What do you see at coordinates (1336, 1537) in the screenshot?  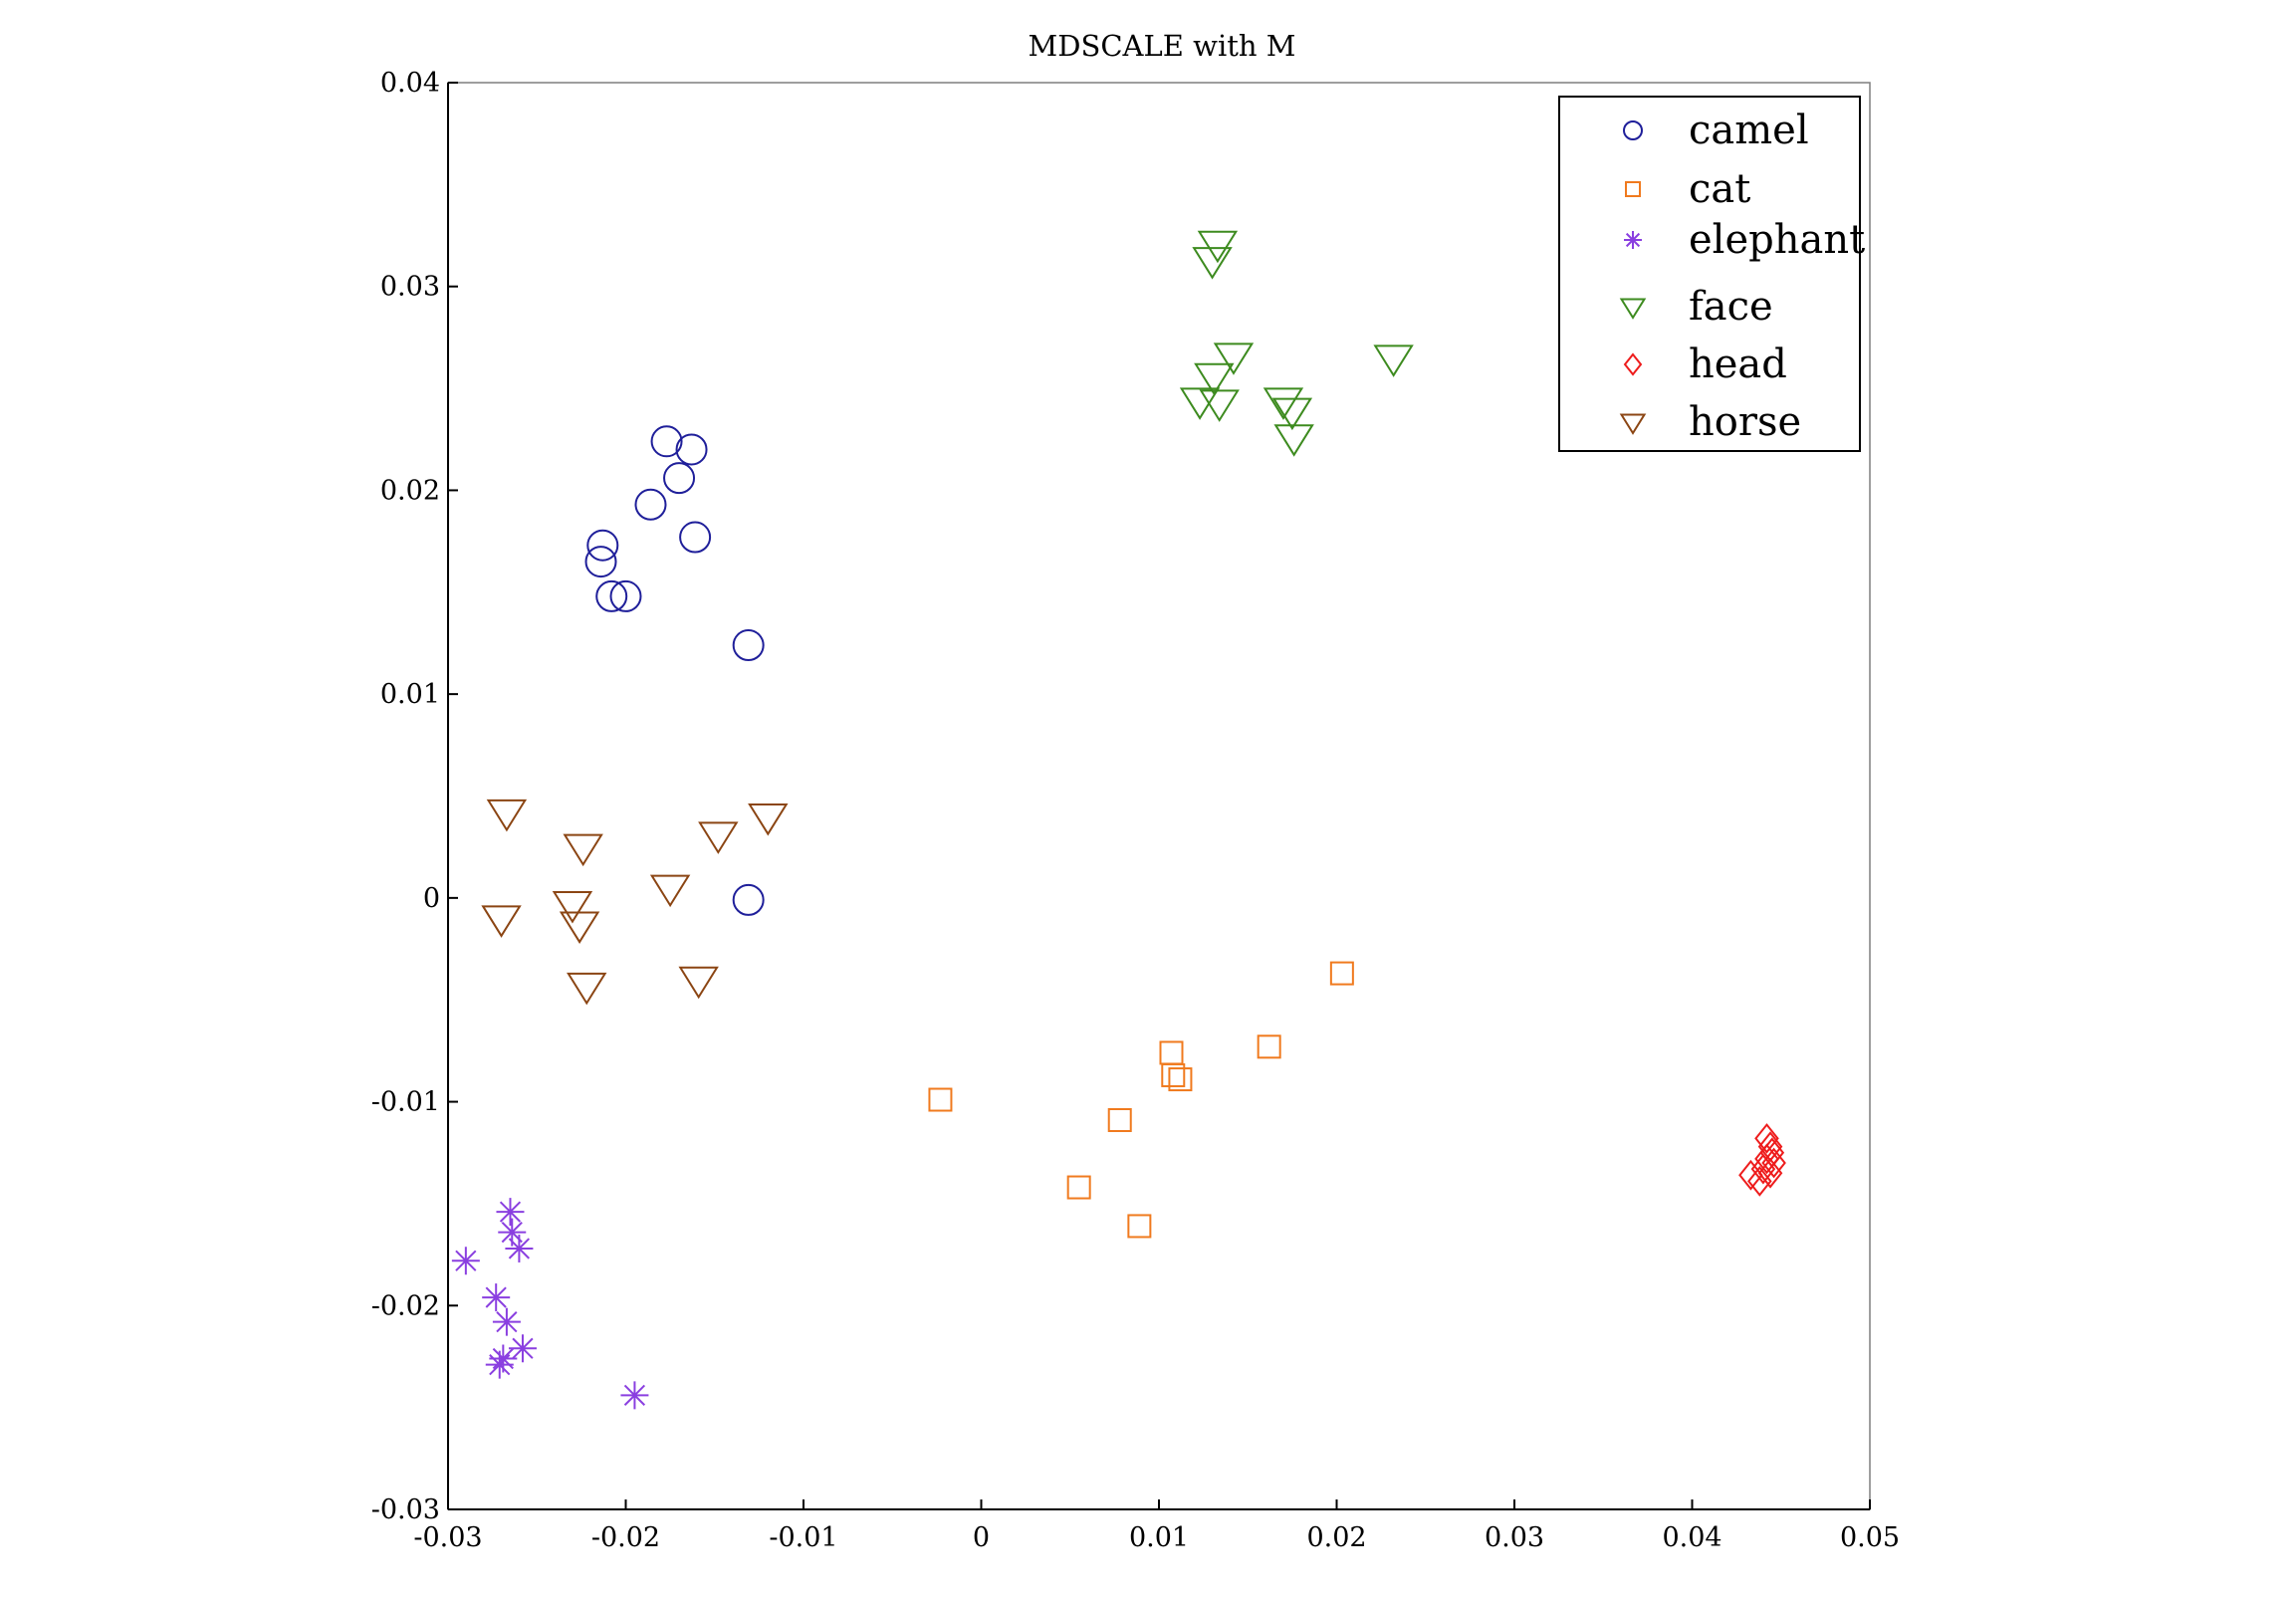 I see `x-tick-label: 0.02` at bounding box center [1336, 1537].